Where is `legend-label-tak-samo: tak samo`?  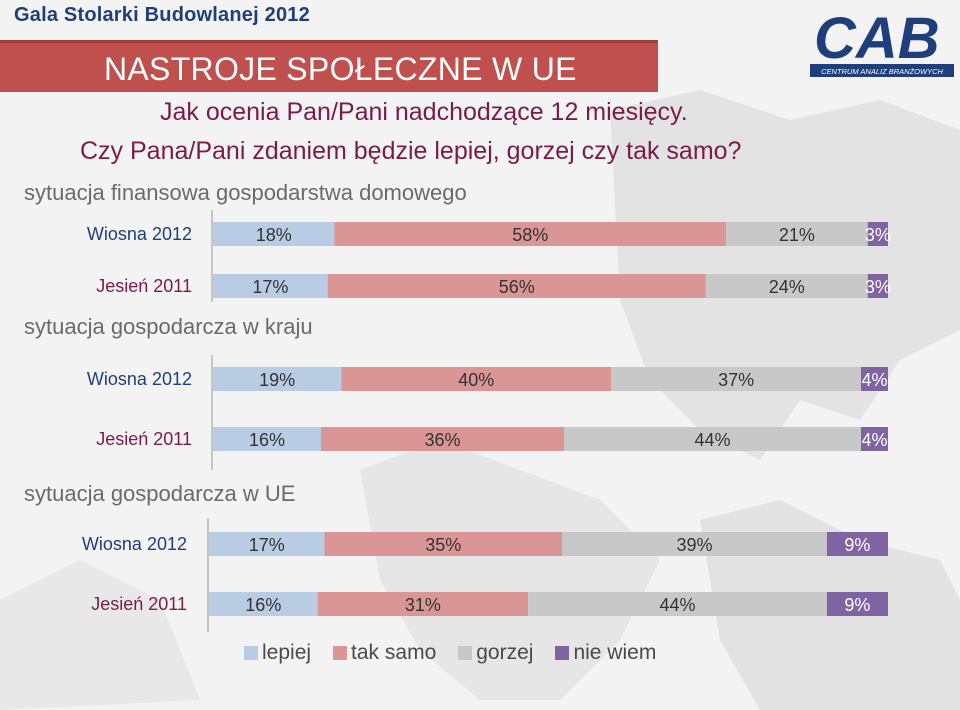 legend-label-tak-samo: tak samo is located at coordinates (394, 652).